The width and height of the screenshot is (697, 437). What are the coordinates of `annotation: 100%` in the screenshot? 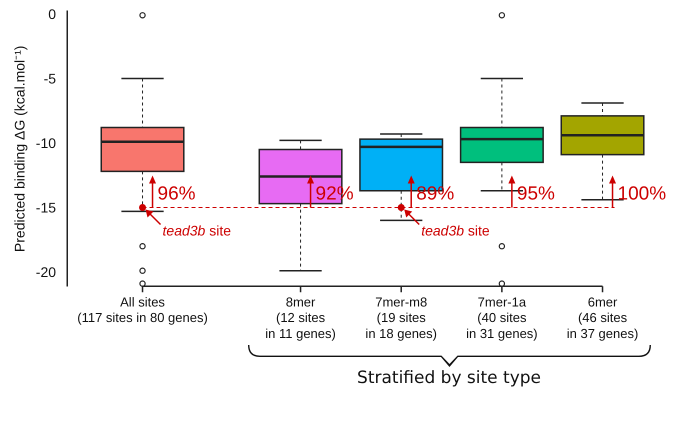 It's located at (642, 194).